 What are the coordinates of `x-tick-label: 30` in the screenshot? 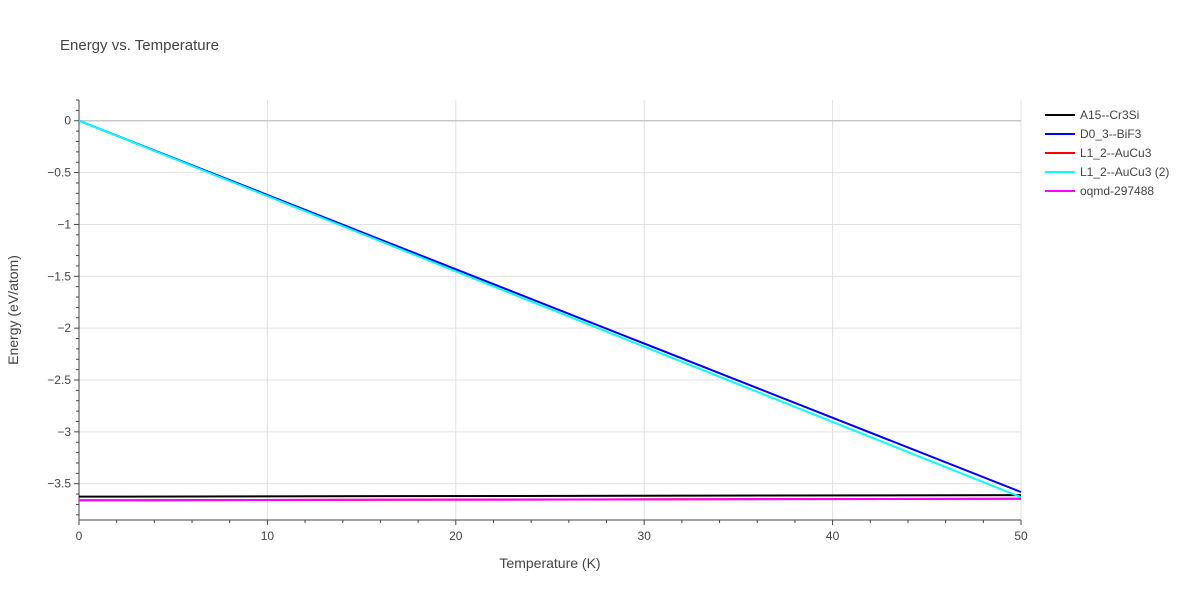 It's located at (645, 536).